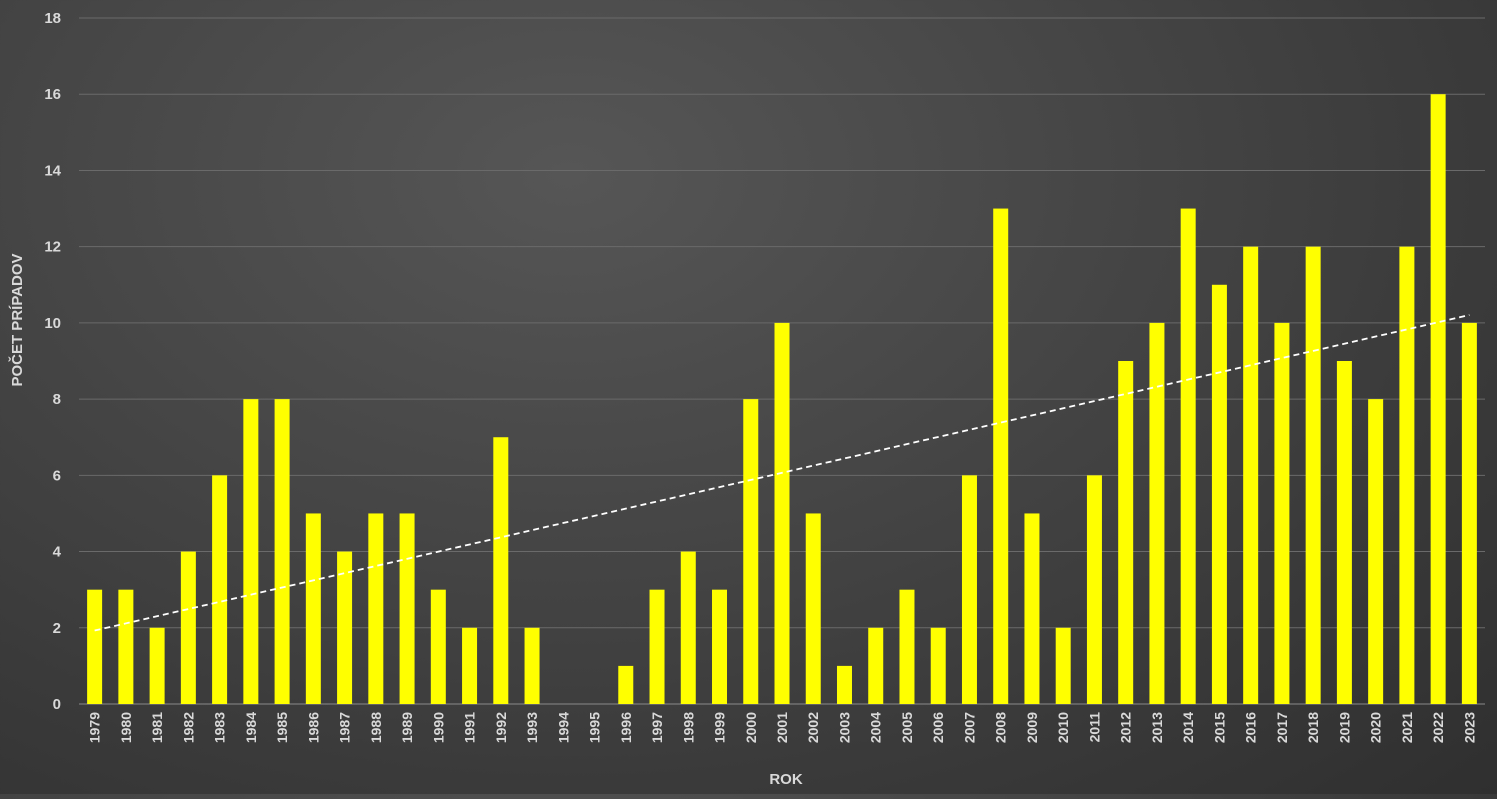  I want to click on bar-2009, so click(1032, 608).